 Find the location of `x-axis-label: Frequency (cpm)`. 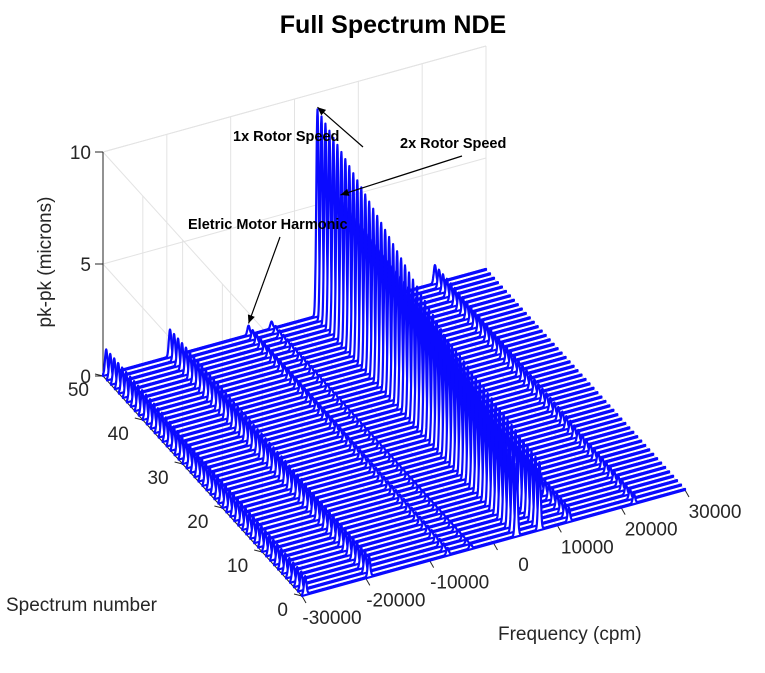

x-axis-label: Frequency (cpm) is located at coordinates (570, 634).